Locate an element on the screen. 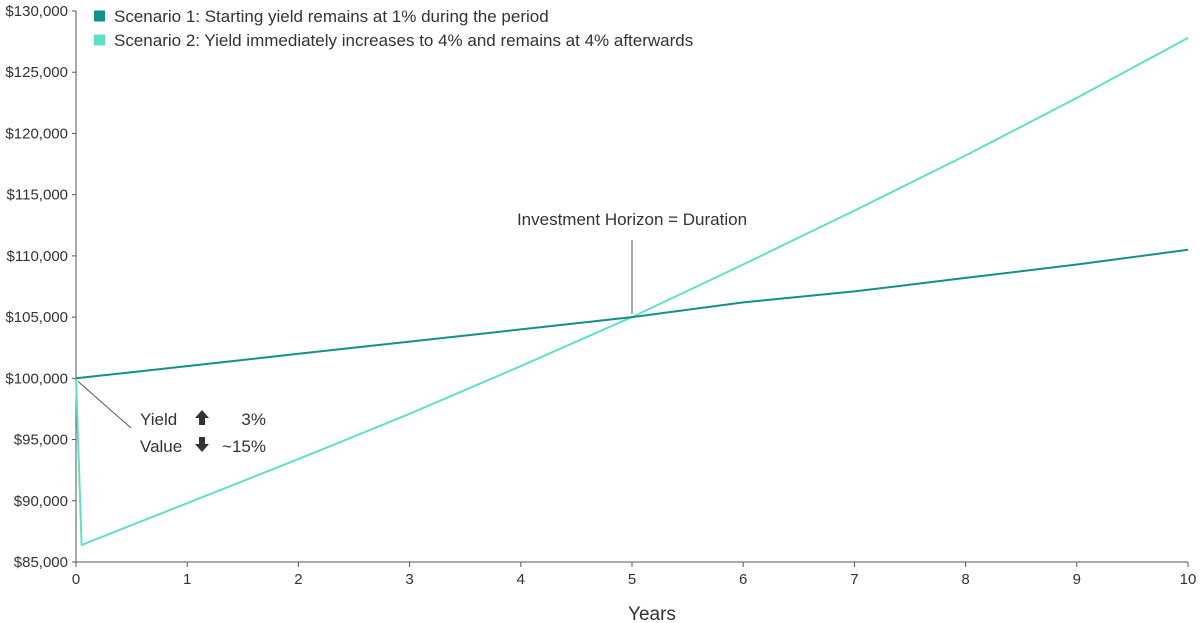 This screenshot has height=623, width=1200. y-tick-label: $95,000 is located at coordinates (41, 440).